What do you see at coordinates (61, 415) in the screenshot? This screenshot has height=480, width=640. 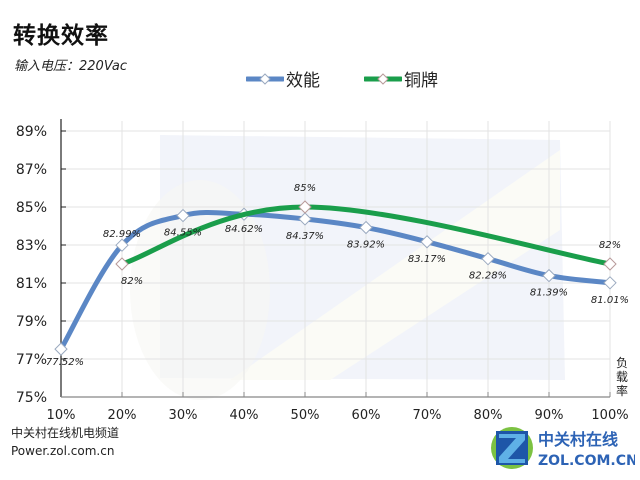 I see `x-tick-label: 10%` at bounding box center [61, 415].